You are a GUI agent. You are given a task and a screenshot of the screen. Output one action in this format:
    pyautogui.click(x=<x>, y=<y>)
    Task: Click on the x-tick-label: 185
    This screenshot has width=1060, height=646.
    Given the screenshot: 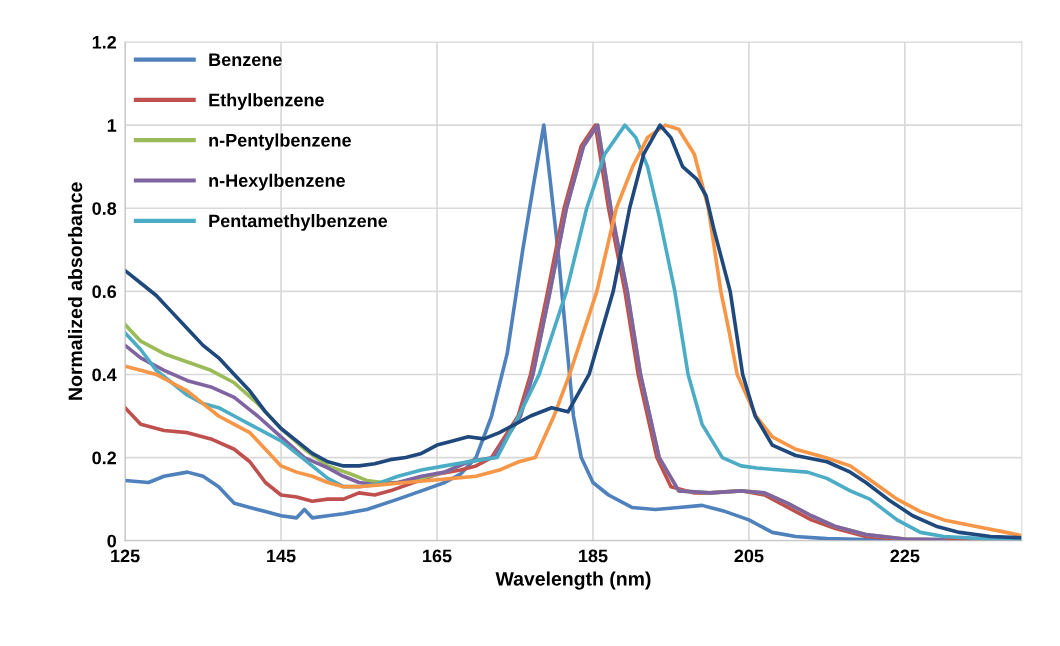 What is the action you would take?
    pyautogui.click(x=593, y=556)
    